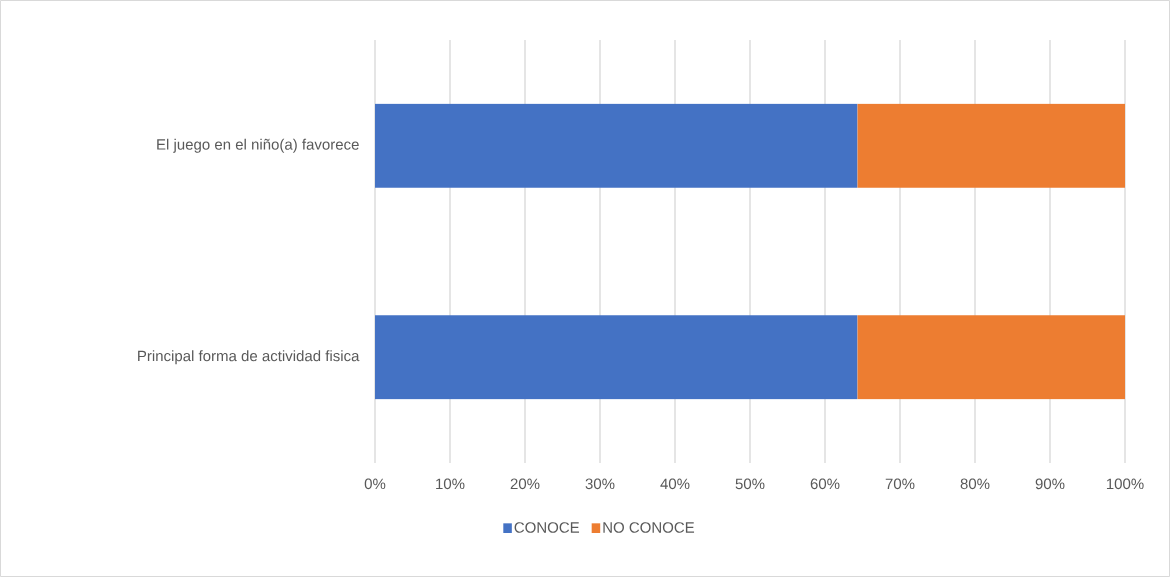 Image resolution: width=1170 pixels, height=577 pixels. I want to click on legend-label: NO CONOCE, so click(649, 527).